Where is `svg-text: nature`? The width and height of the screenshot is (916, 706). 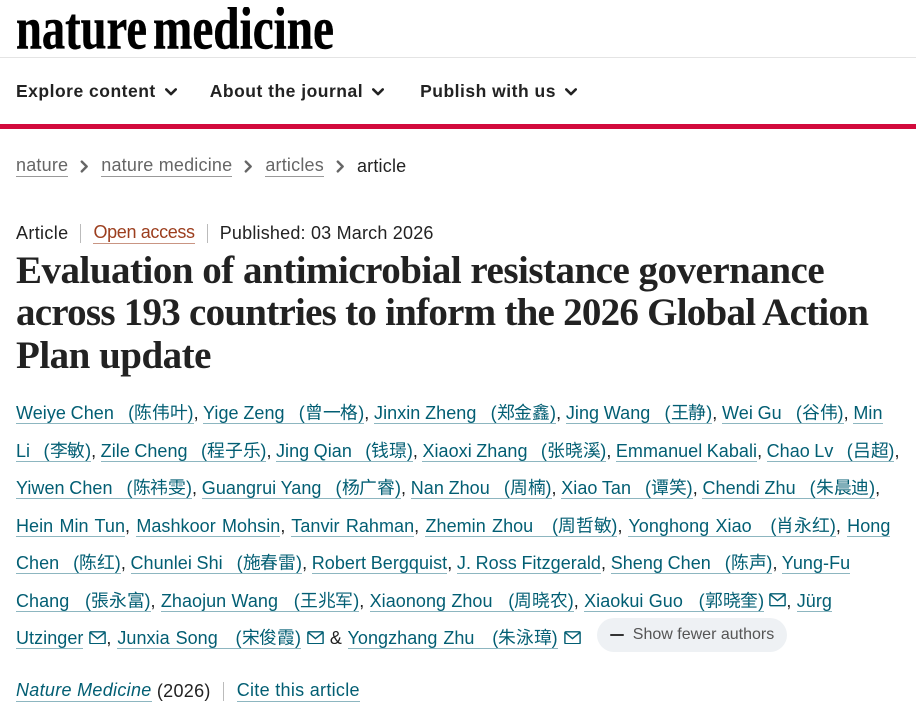 svg-text: nature is located at coordinates (81, 32).